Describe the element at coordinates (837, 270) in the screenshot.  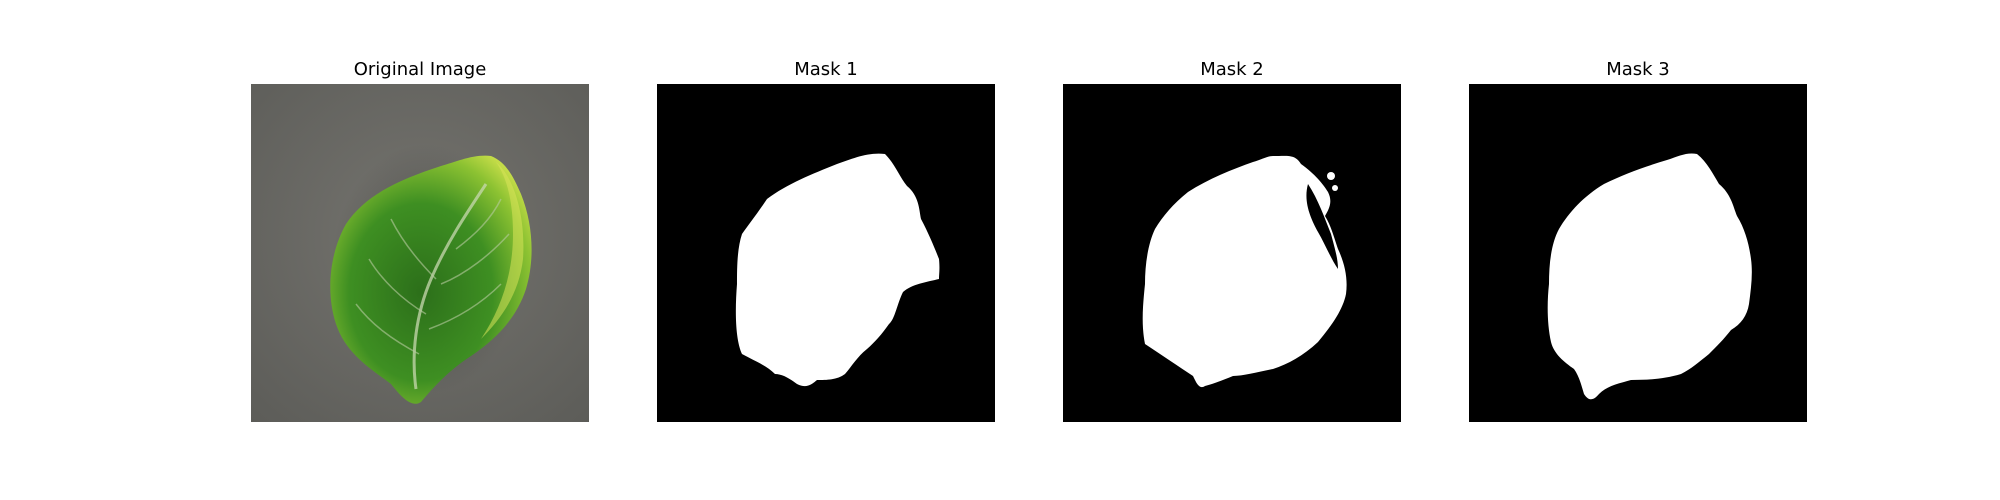
I see `mask-1-shape` at that location.